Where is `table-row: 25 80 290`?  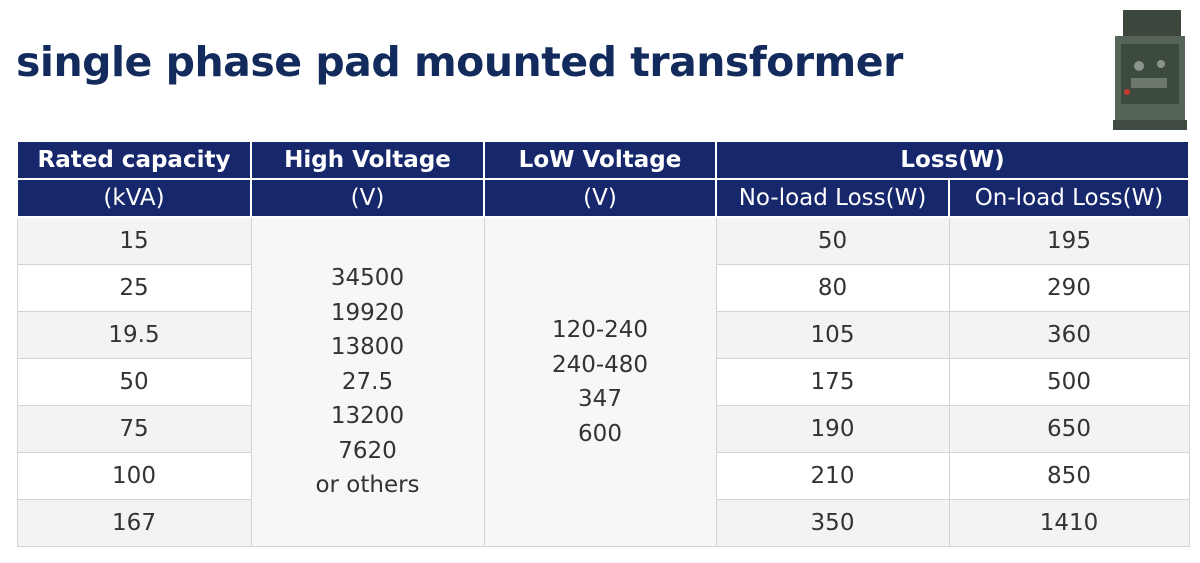
table-row: 25 80 290 is located at coordinates (603, 288).